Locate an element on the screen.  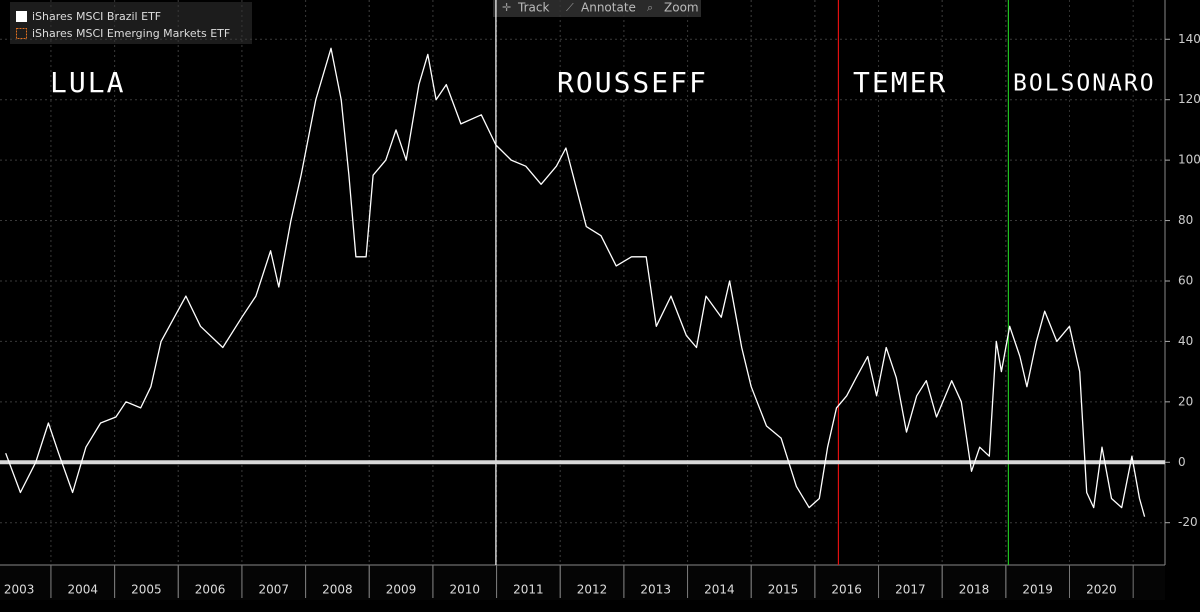
toolbar-bg is located at coordinates (597, 8).